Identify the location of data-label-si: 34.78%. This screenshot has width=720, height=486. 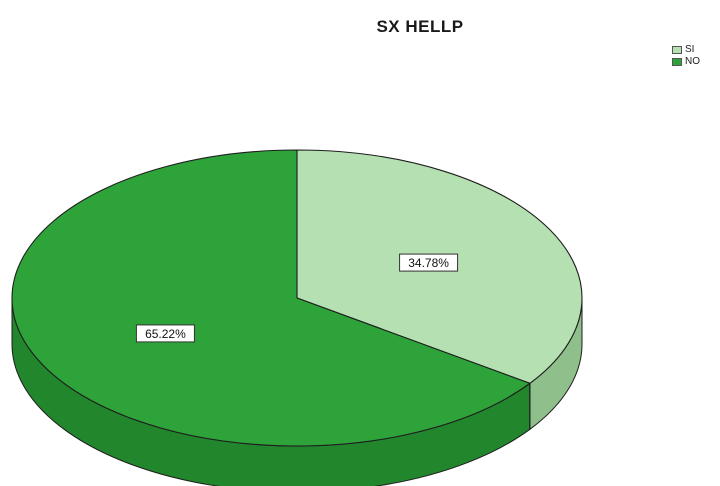
(429, 262).